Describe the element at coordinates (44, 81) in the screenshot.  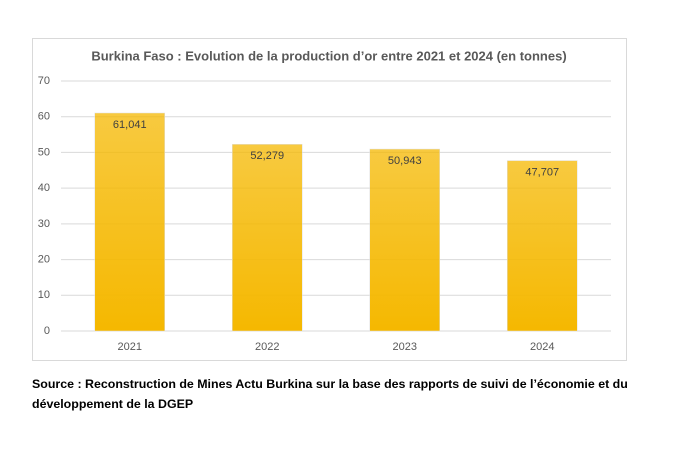
I see `y-tick-label: 70` at that location.